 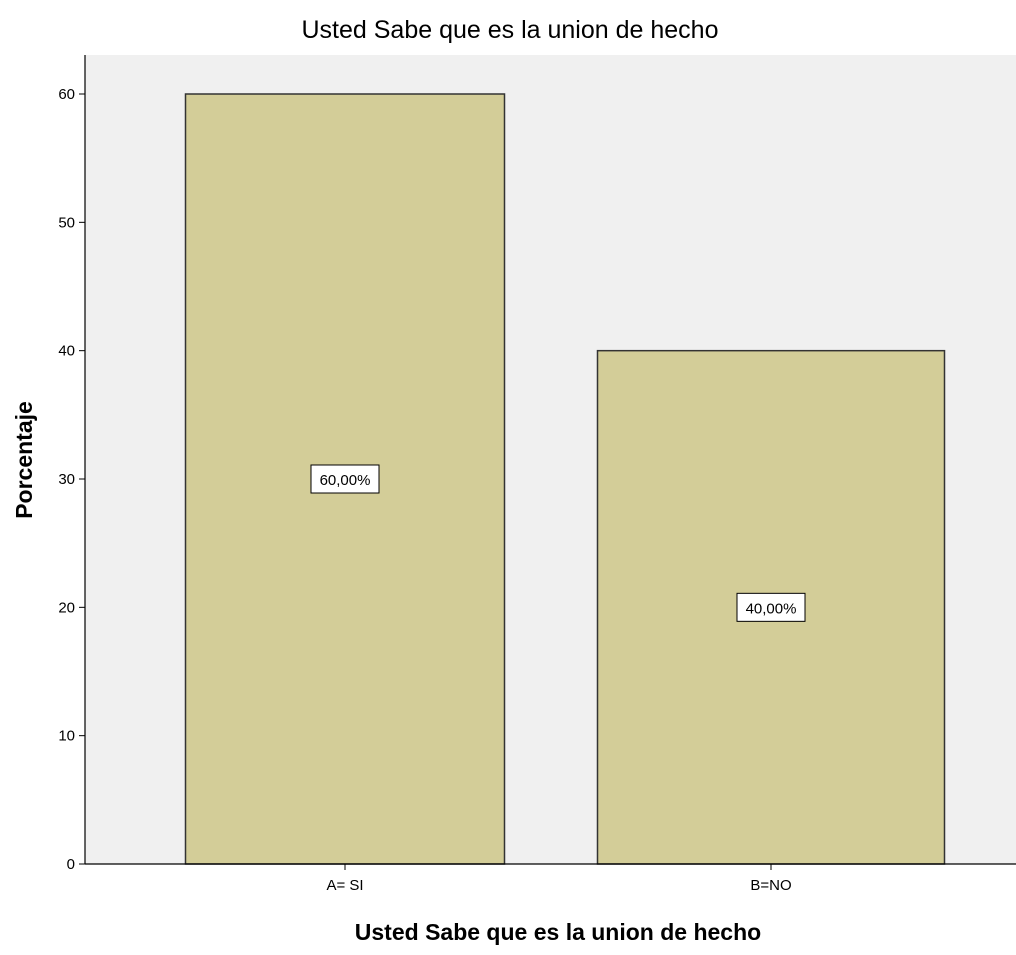 I want to click on x-axis-ticks: A= SI B=NO, so click(x=559, y=879).